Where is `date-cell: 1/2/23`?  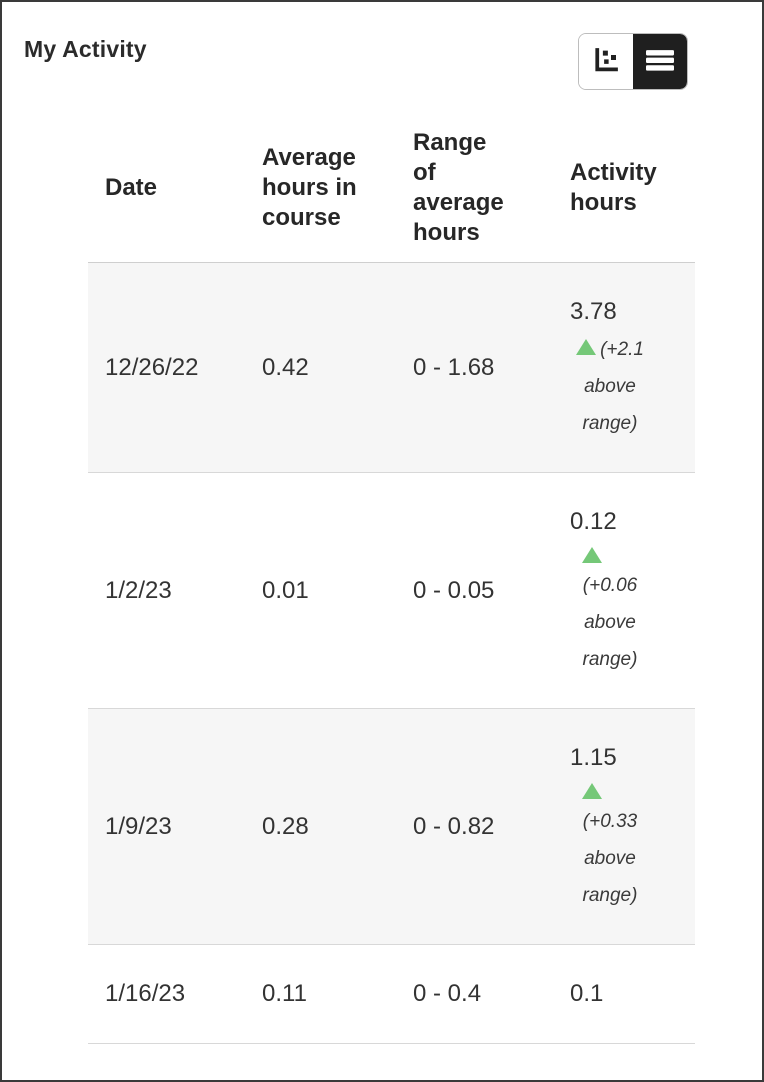
date-cell: 1/2/23 is located at coordinates (166, 590).